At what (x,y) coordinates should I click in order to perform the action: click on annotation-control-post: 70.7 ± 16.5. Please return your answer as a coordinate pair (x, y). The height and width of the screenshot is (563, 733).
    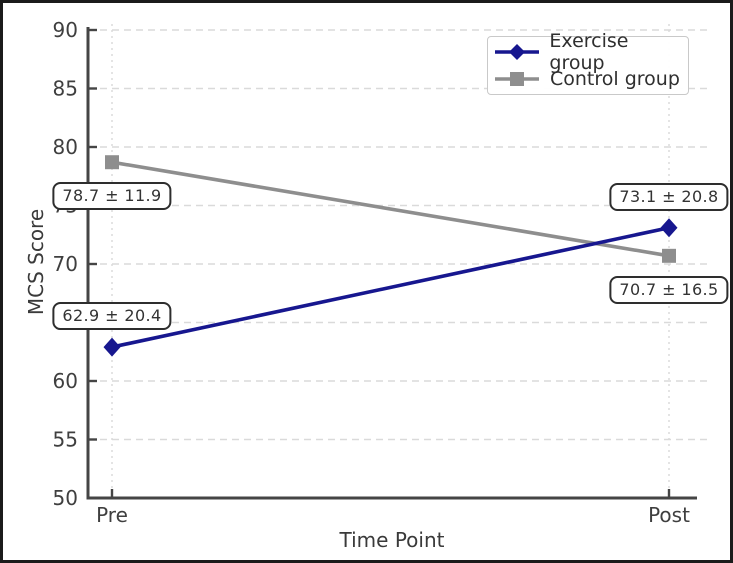
    Looking at the image, I should click on (669, 289).